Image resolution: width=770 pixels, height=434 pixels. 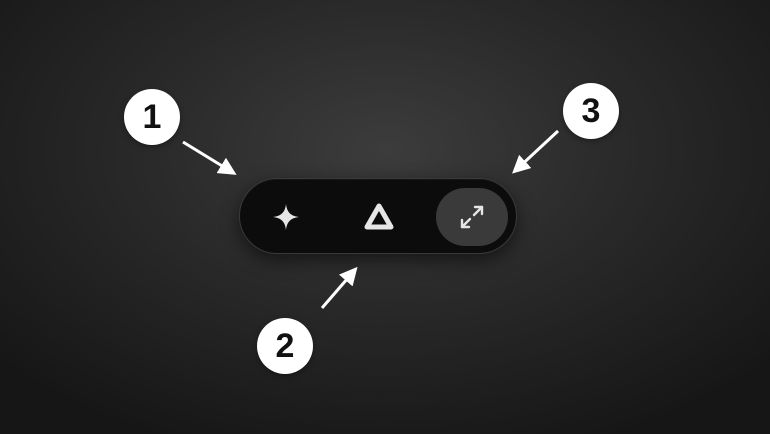 I want to click on callout-badge-1: 1, so click(x=152, y=117).